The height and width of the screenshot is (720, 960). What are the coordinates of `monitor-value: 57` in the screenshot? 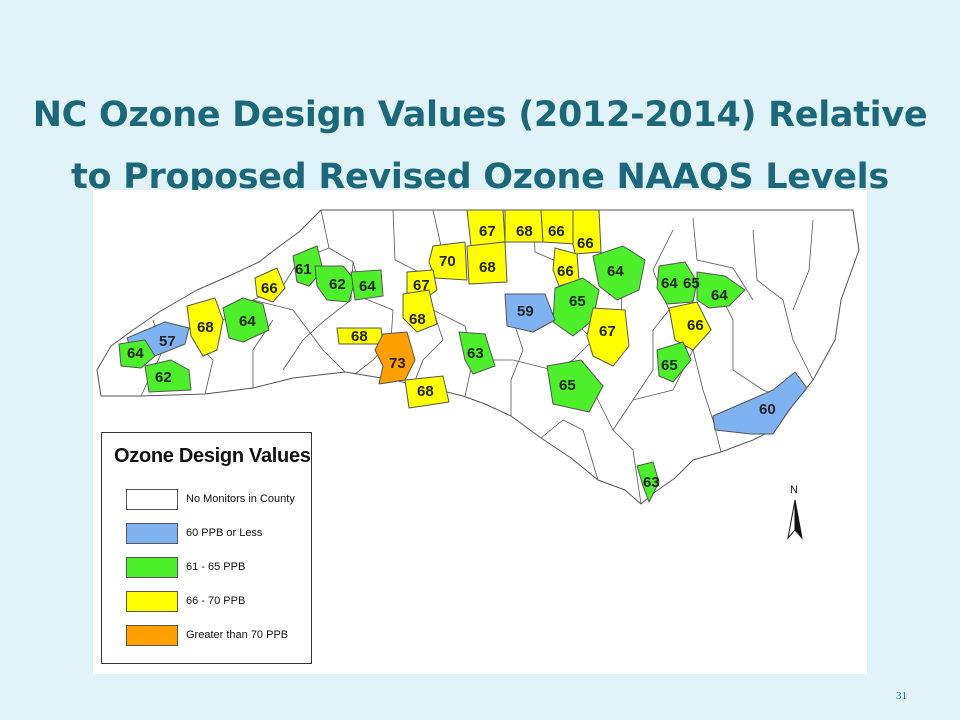 It's located at (167, 341).